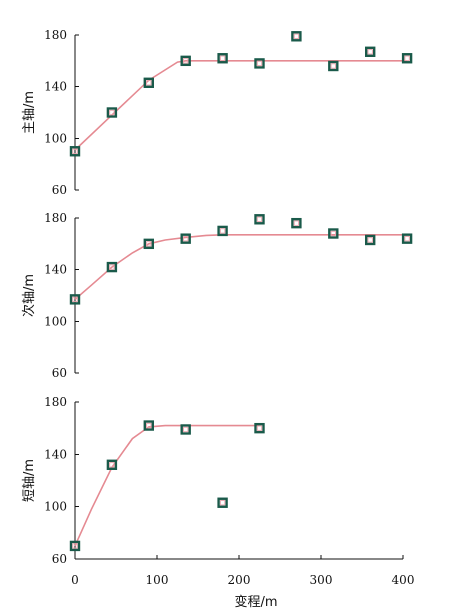 The width and height of the screenshot is (458, 614). What do you see at coordinates (255, 602) in the screenshot?
I see `x-axis-label: 变程/m` at bounding box center [255, 602].